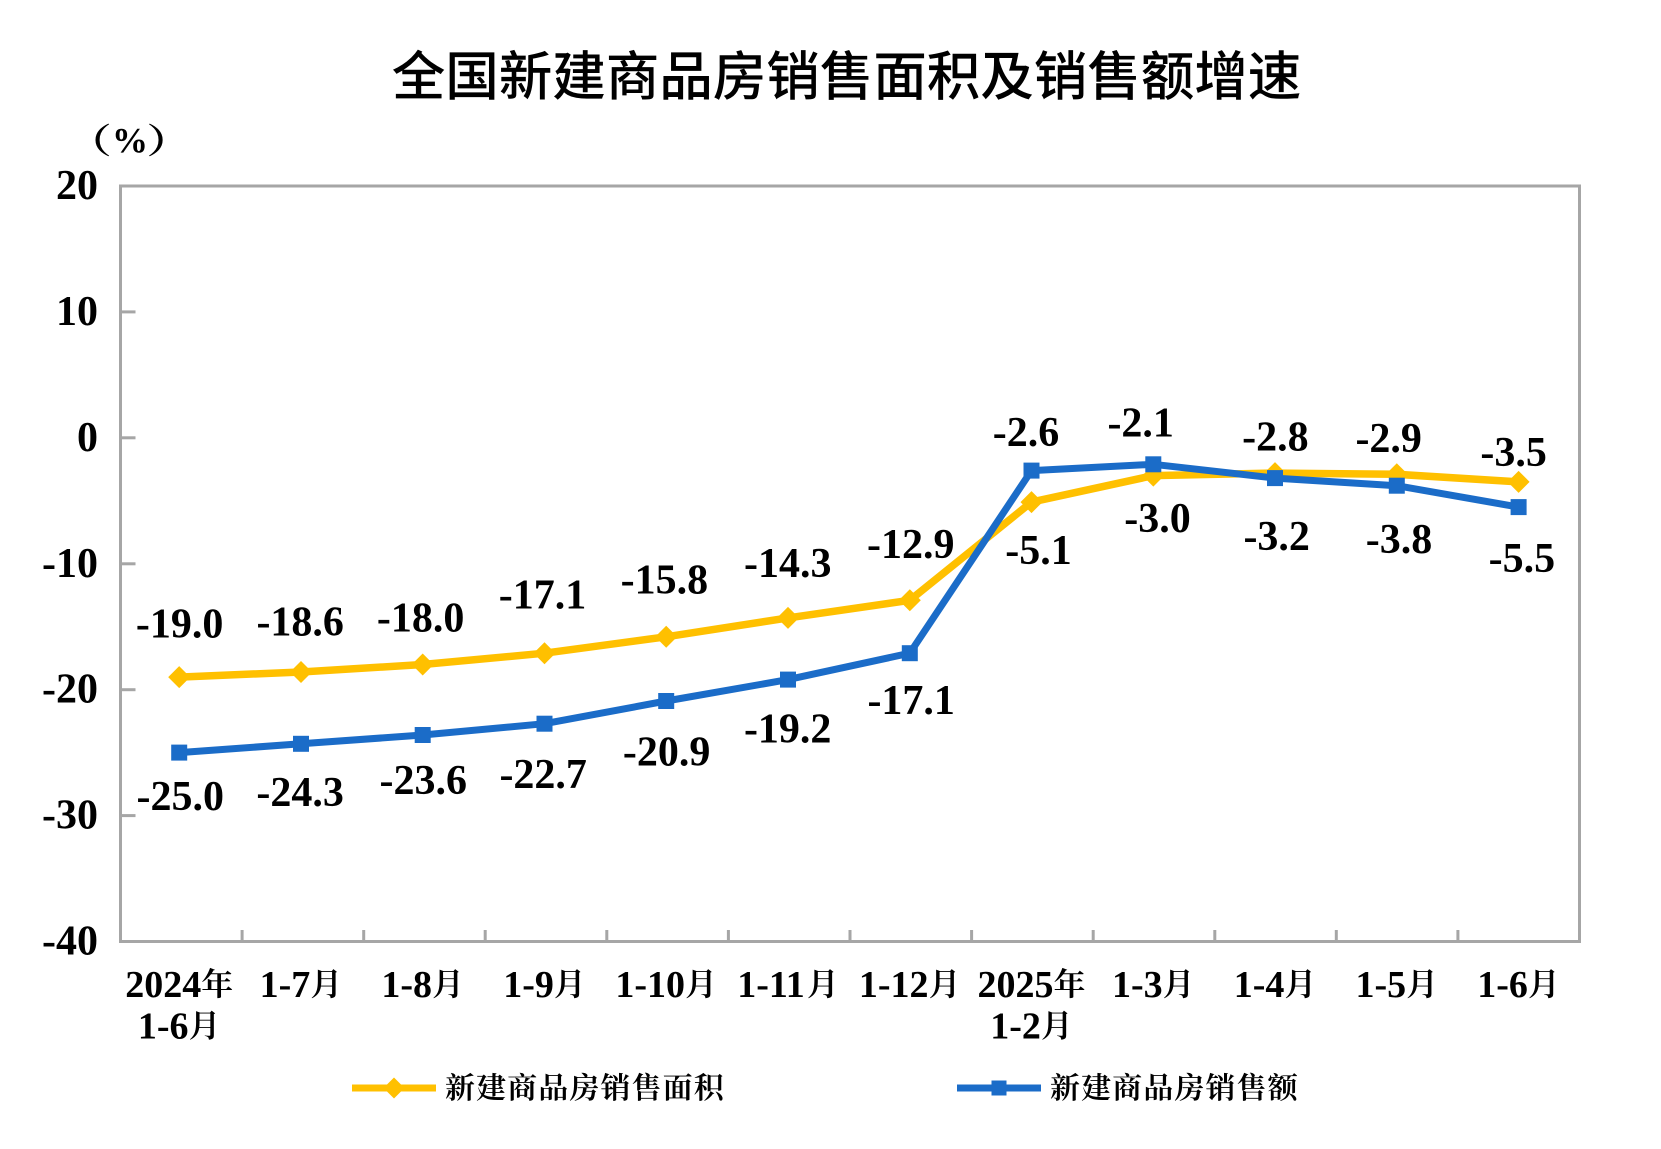 This screenshot has width=1661, height=1149. Describe the element at coordinates (70, 564) in the screenshot. I see `svg-text: -10` at that location.